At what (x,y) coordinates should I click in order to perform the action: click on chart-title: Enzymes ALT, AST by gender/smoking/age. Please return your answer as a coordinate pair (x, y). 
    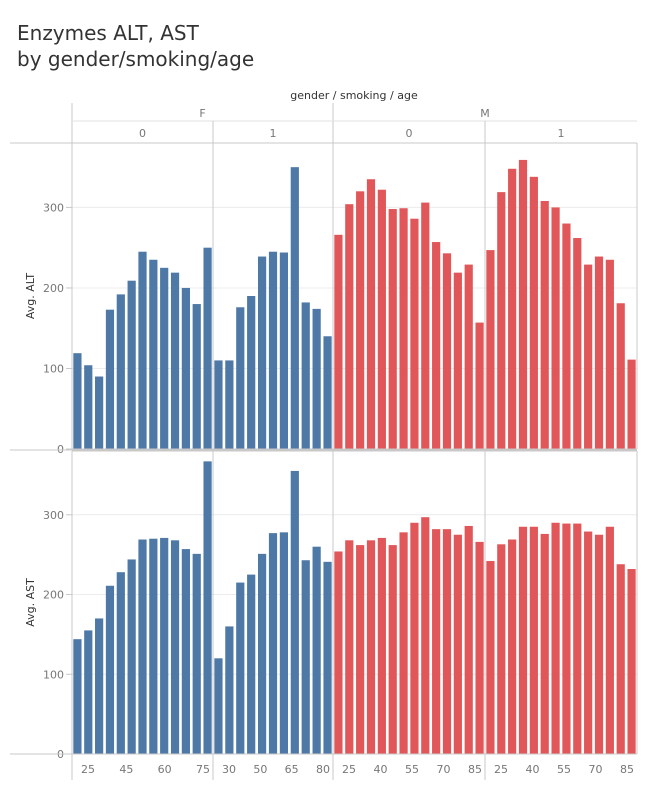
    Looking at the image, I should click on (135, 46).